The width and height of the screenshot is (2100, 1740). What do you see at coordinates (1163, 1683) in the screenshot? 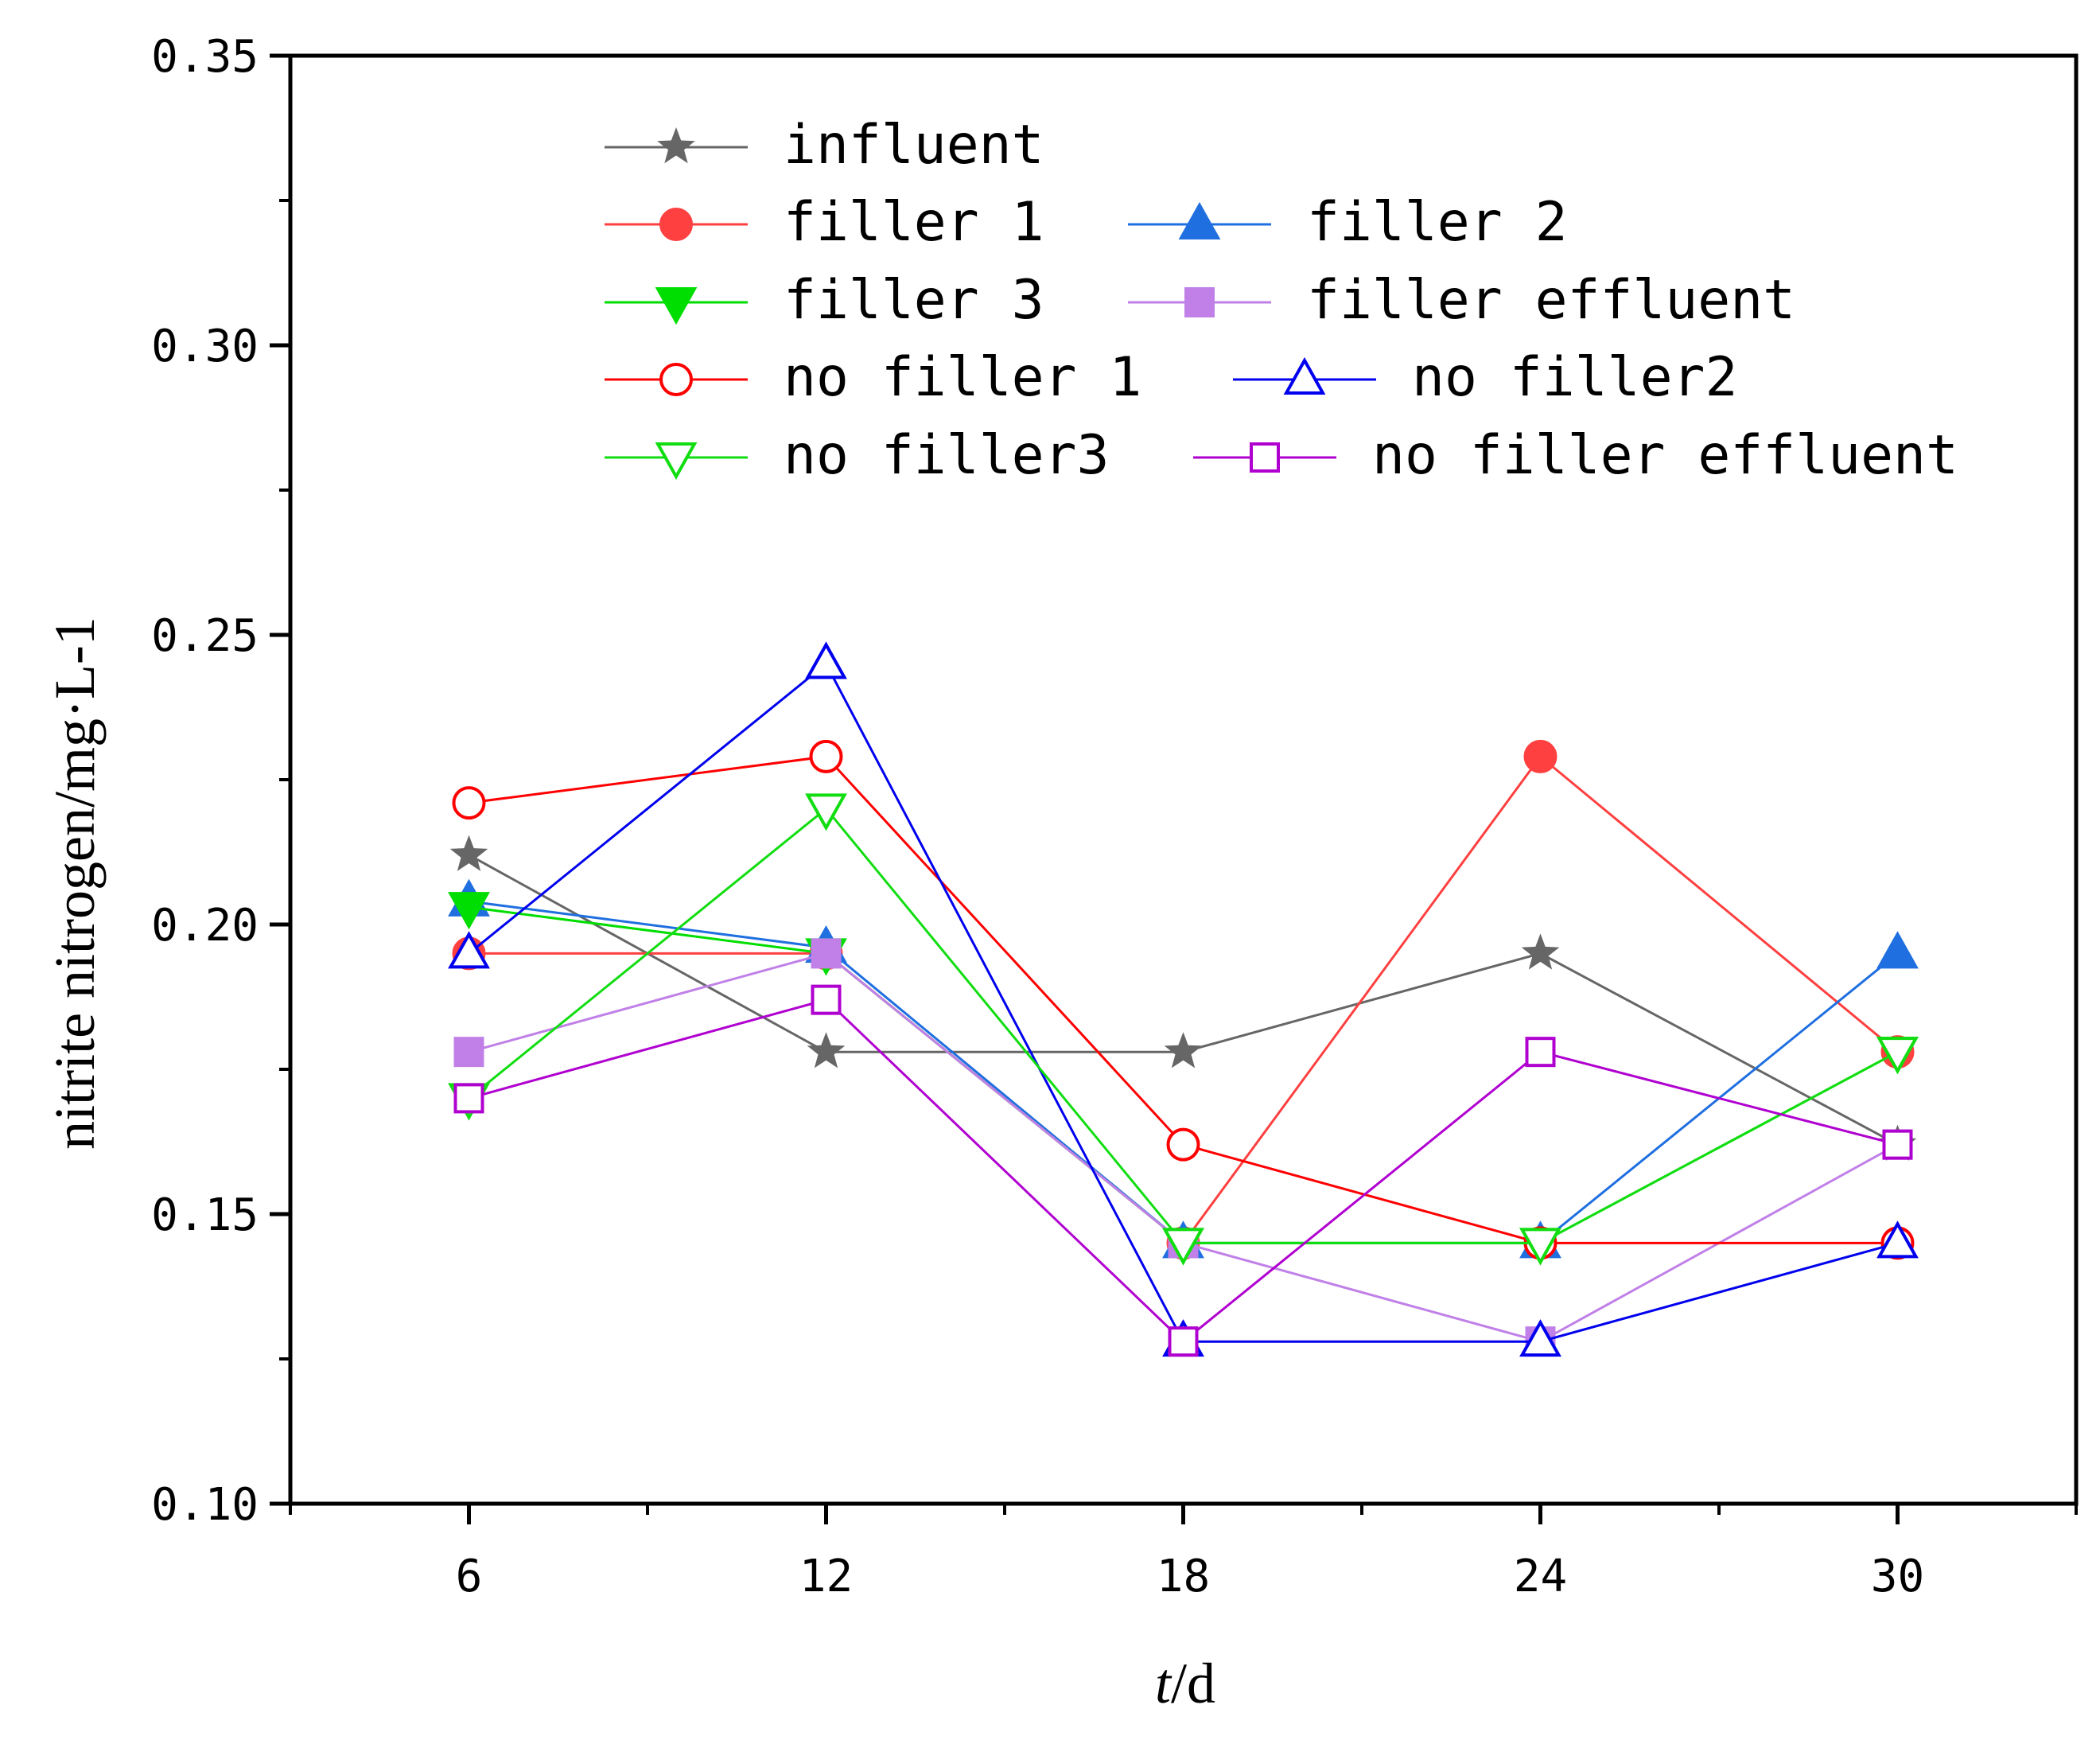
I see `x-axis-title-italic: t` at bounding box center [1163, 1683].